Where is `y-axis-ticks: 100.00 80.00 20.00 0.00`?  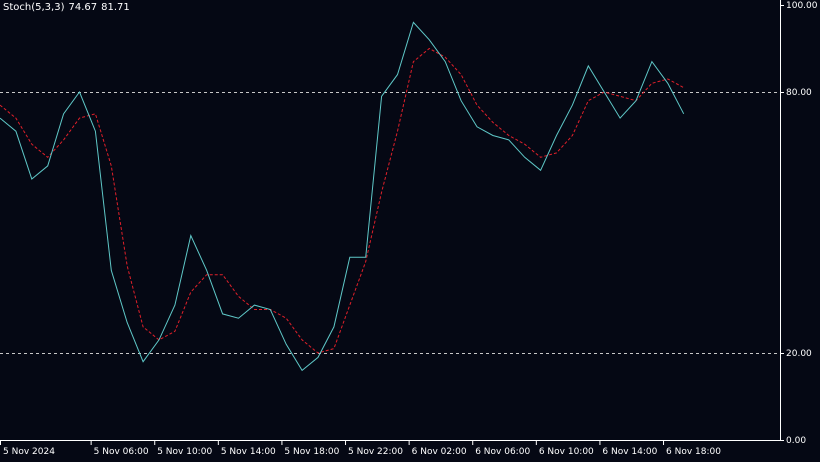 y-axis-ticks: 100.00 80.00 20.00 0.00 is located at coordinates (799, 223).